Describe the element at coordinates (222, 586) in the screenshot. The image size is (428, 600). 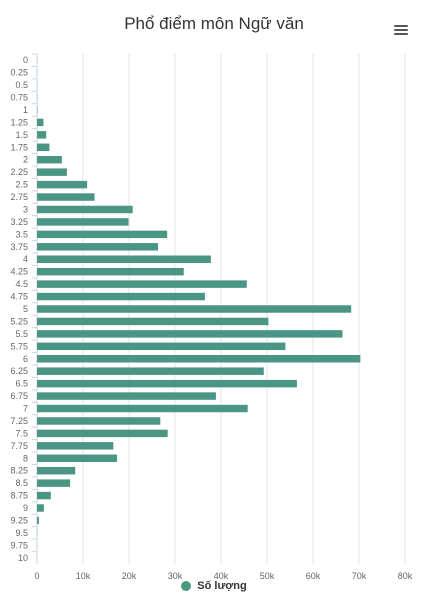
I see `legend-series-label: Số lượng` at that location.